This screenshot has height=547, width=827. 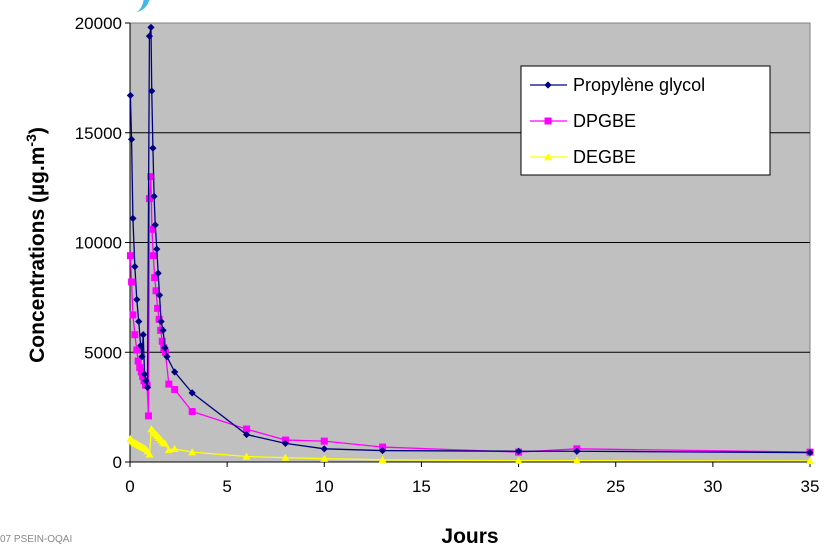 What do you see at coordinates (604, 157) in the screenshot?
I see `legend-label: DEGBE` at bounding box center [604, 157].